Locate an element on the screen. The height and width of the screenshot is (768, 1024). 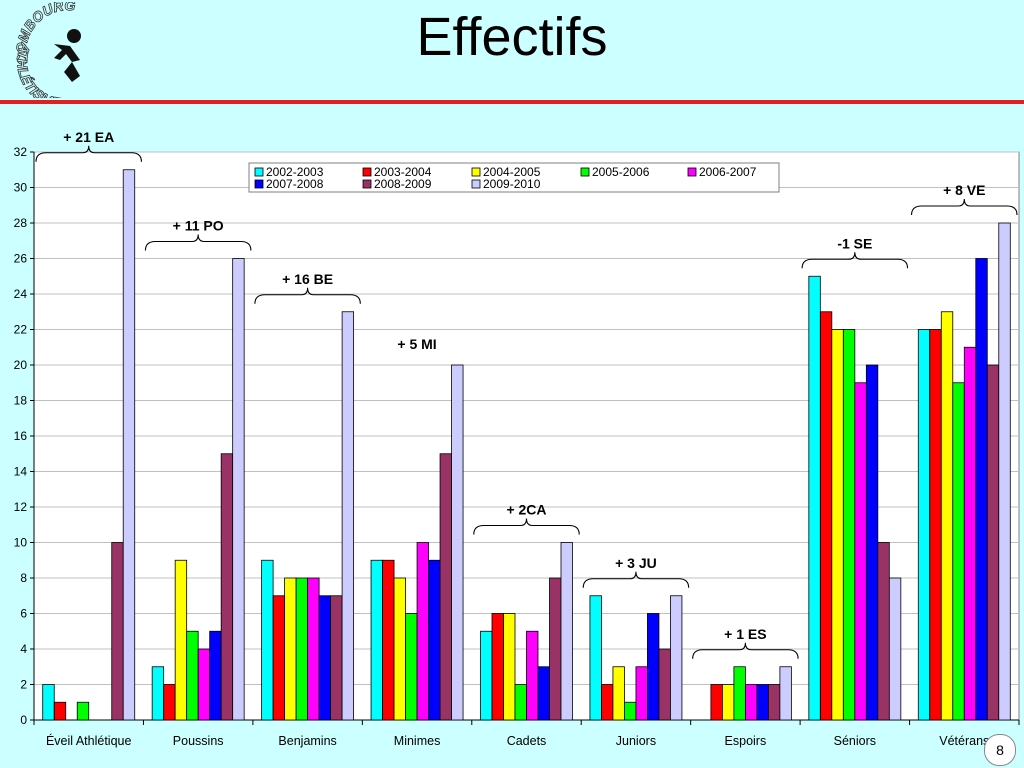
legend-label: 2003-2004 is located at coordinates (403, 172).